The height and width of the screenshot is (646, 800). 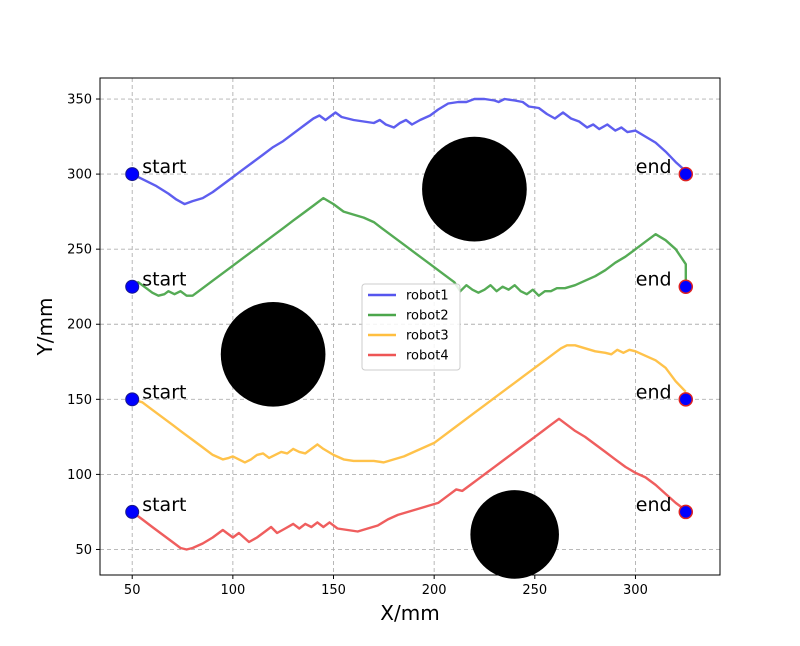 I want to click on y-tick-label: 250, so click(x=79, y=250).